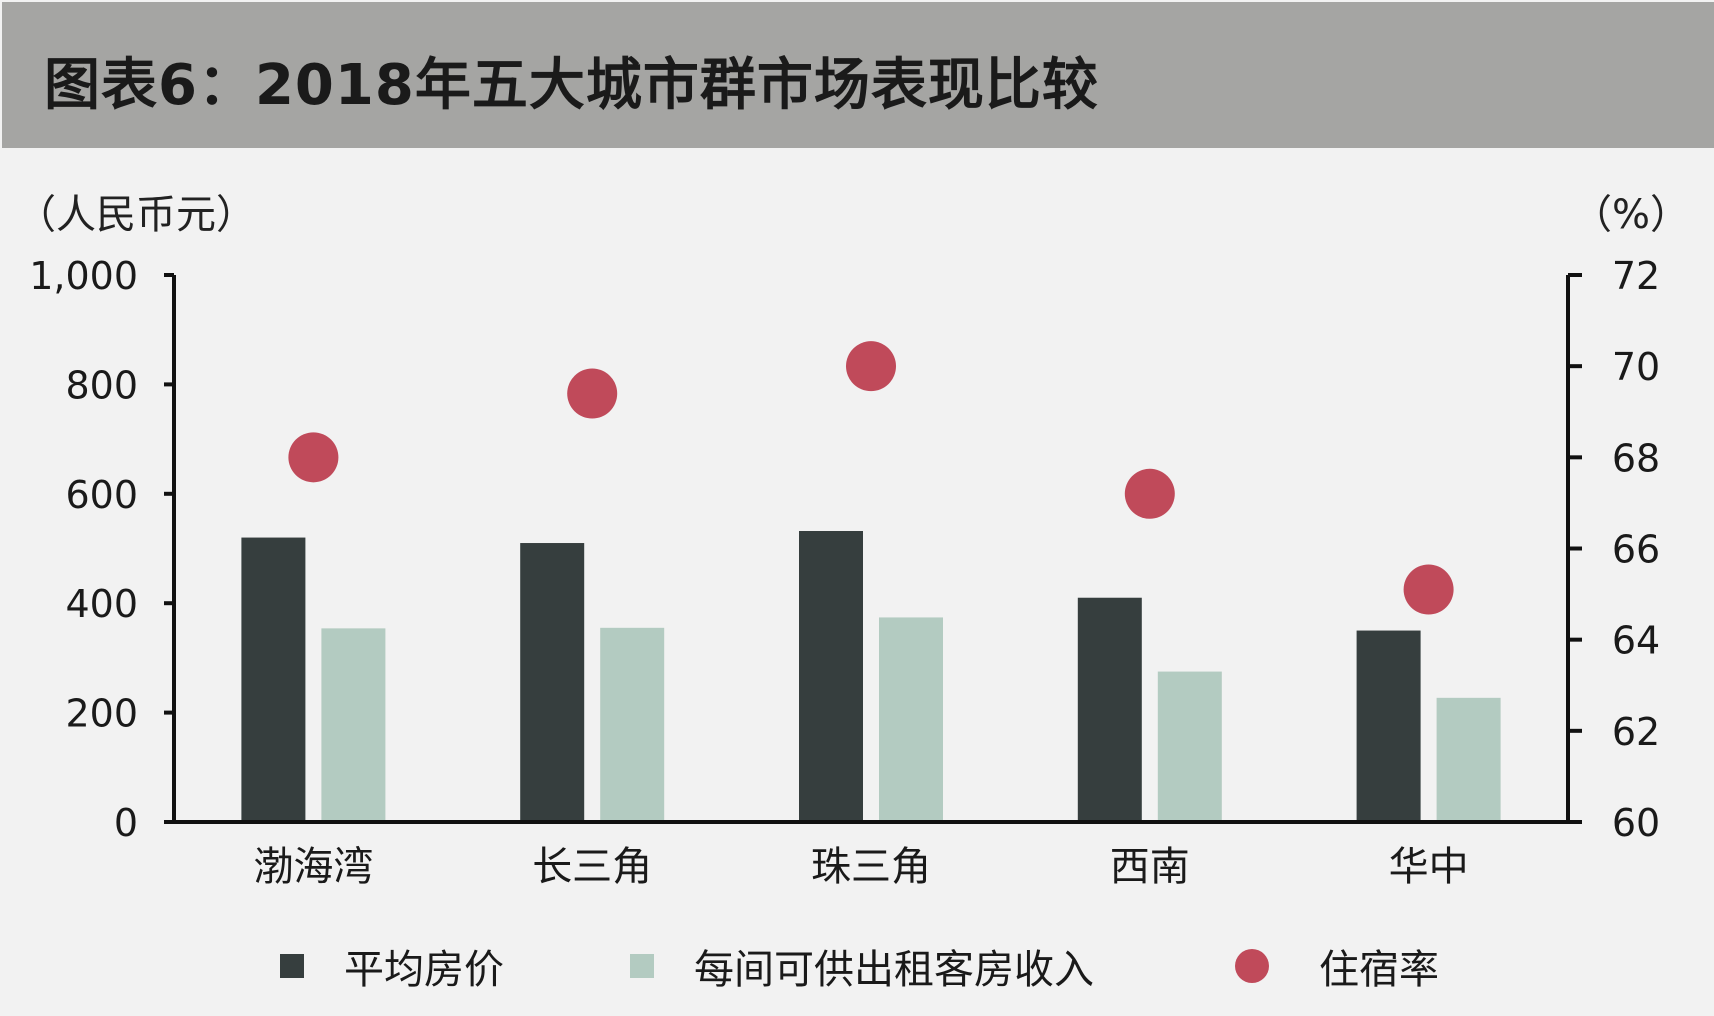 This screenshot has width=1714, height=1016. I want to click on right-tick-label: 64, so click(1636, 641).